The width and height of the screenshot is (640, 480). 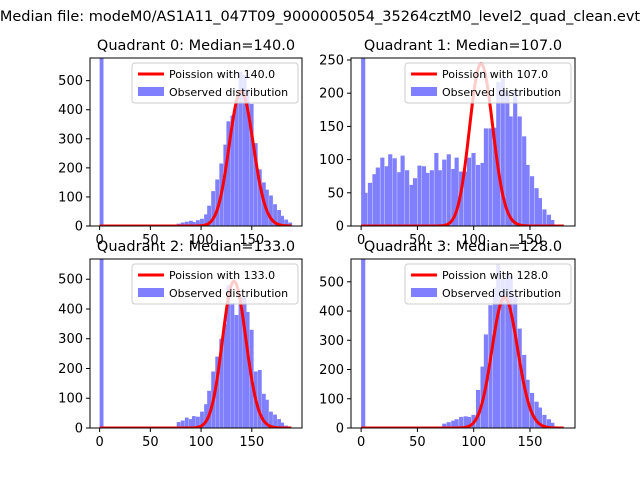 I want to click on quadrant-1-histogram, so click(x=458, y=142).